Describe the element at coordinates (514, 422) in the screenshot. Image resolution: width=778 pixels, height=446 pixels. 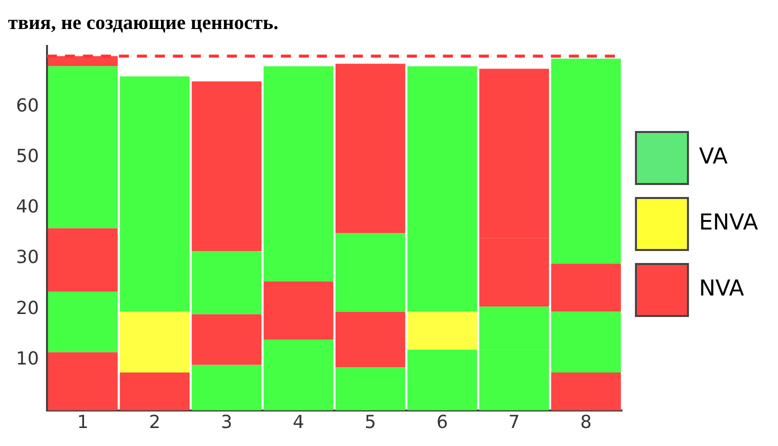
I see `x-tick-label: 7` at that location.